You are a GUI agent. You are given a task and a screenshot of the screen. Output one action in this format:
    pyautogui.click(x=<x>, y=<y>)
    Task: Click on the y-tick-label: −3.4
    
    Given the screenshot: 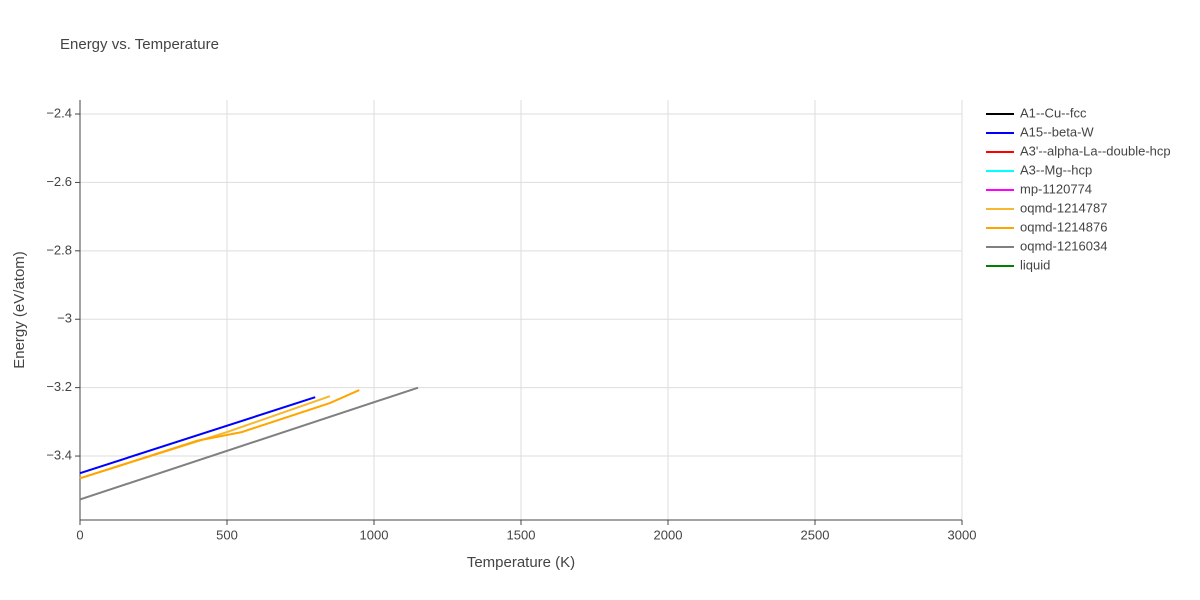 What is the action you would take?
    pyautogui.click(x=59, y=454)
    